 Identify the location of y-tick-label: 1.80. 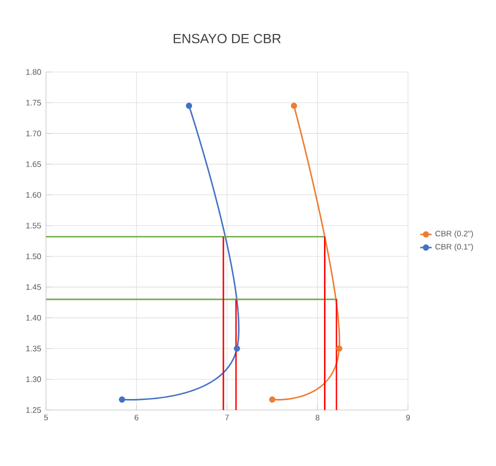
(33, 72).